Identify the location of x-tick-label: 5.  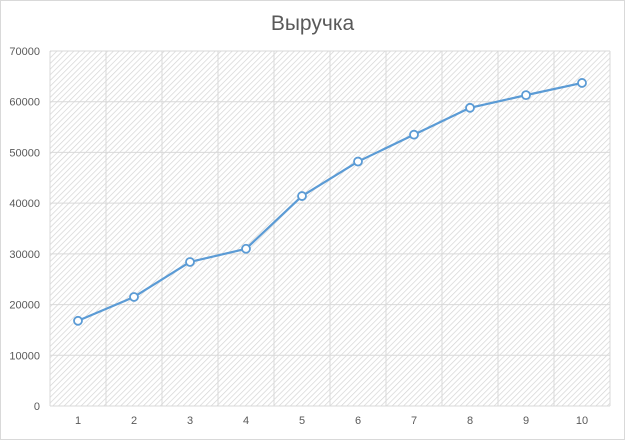
(302, 421).